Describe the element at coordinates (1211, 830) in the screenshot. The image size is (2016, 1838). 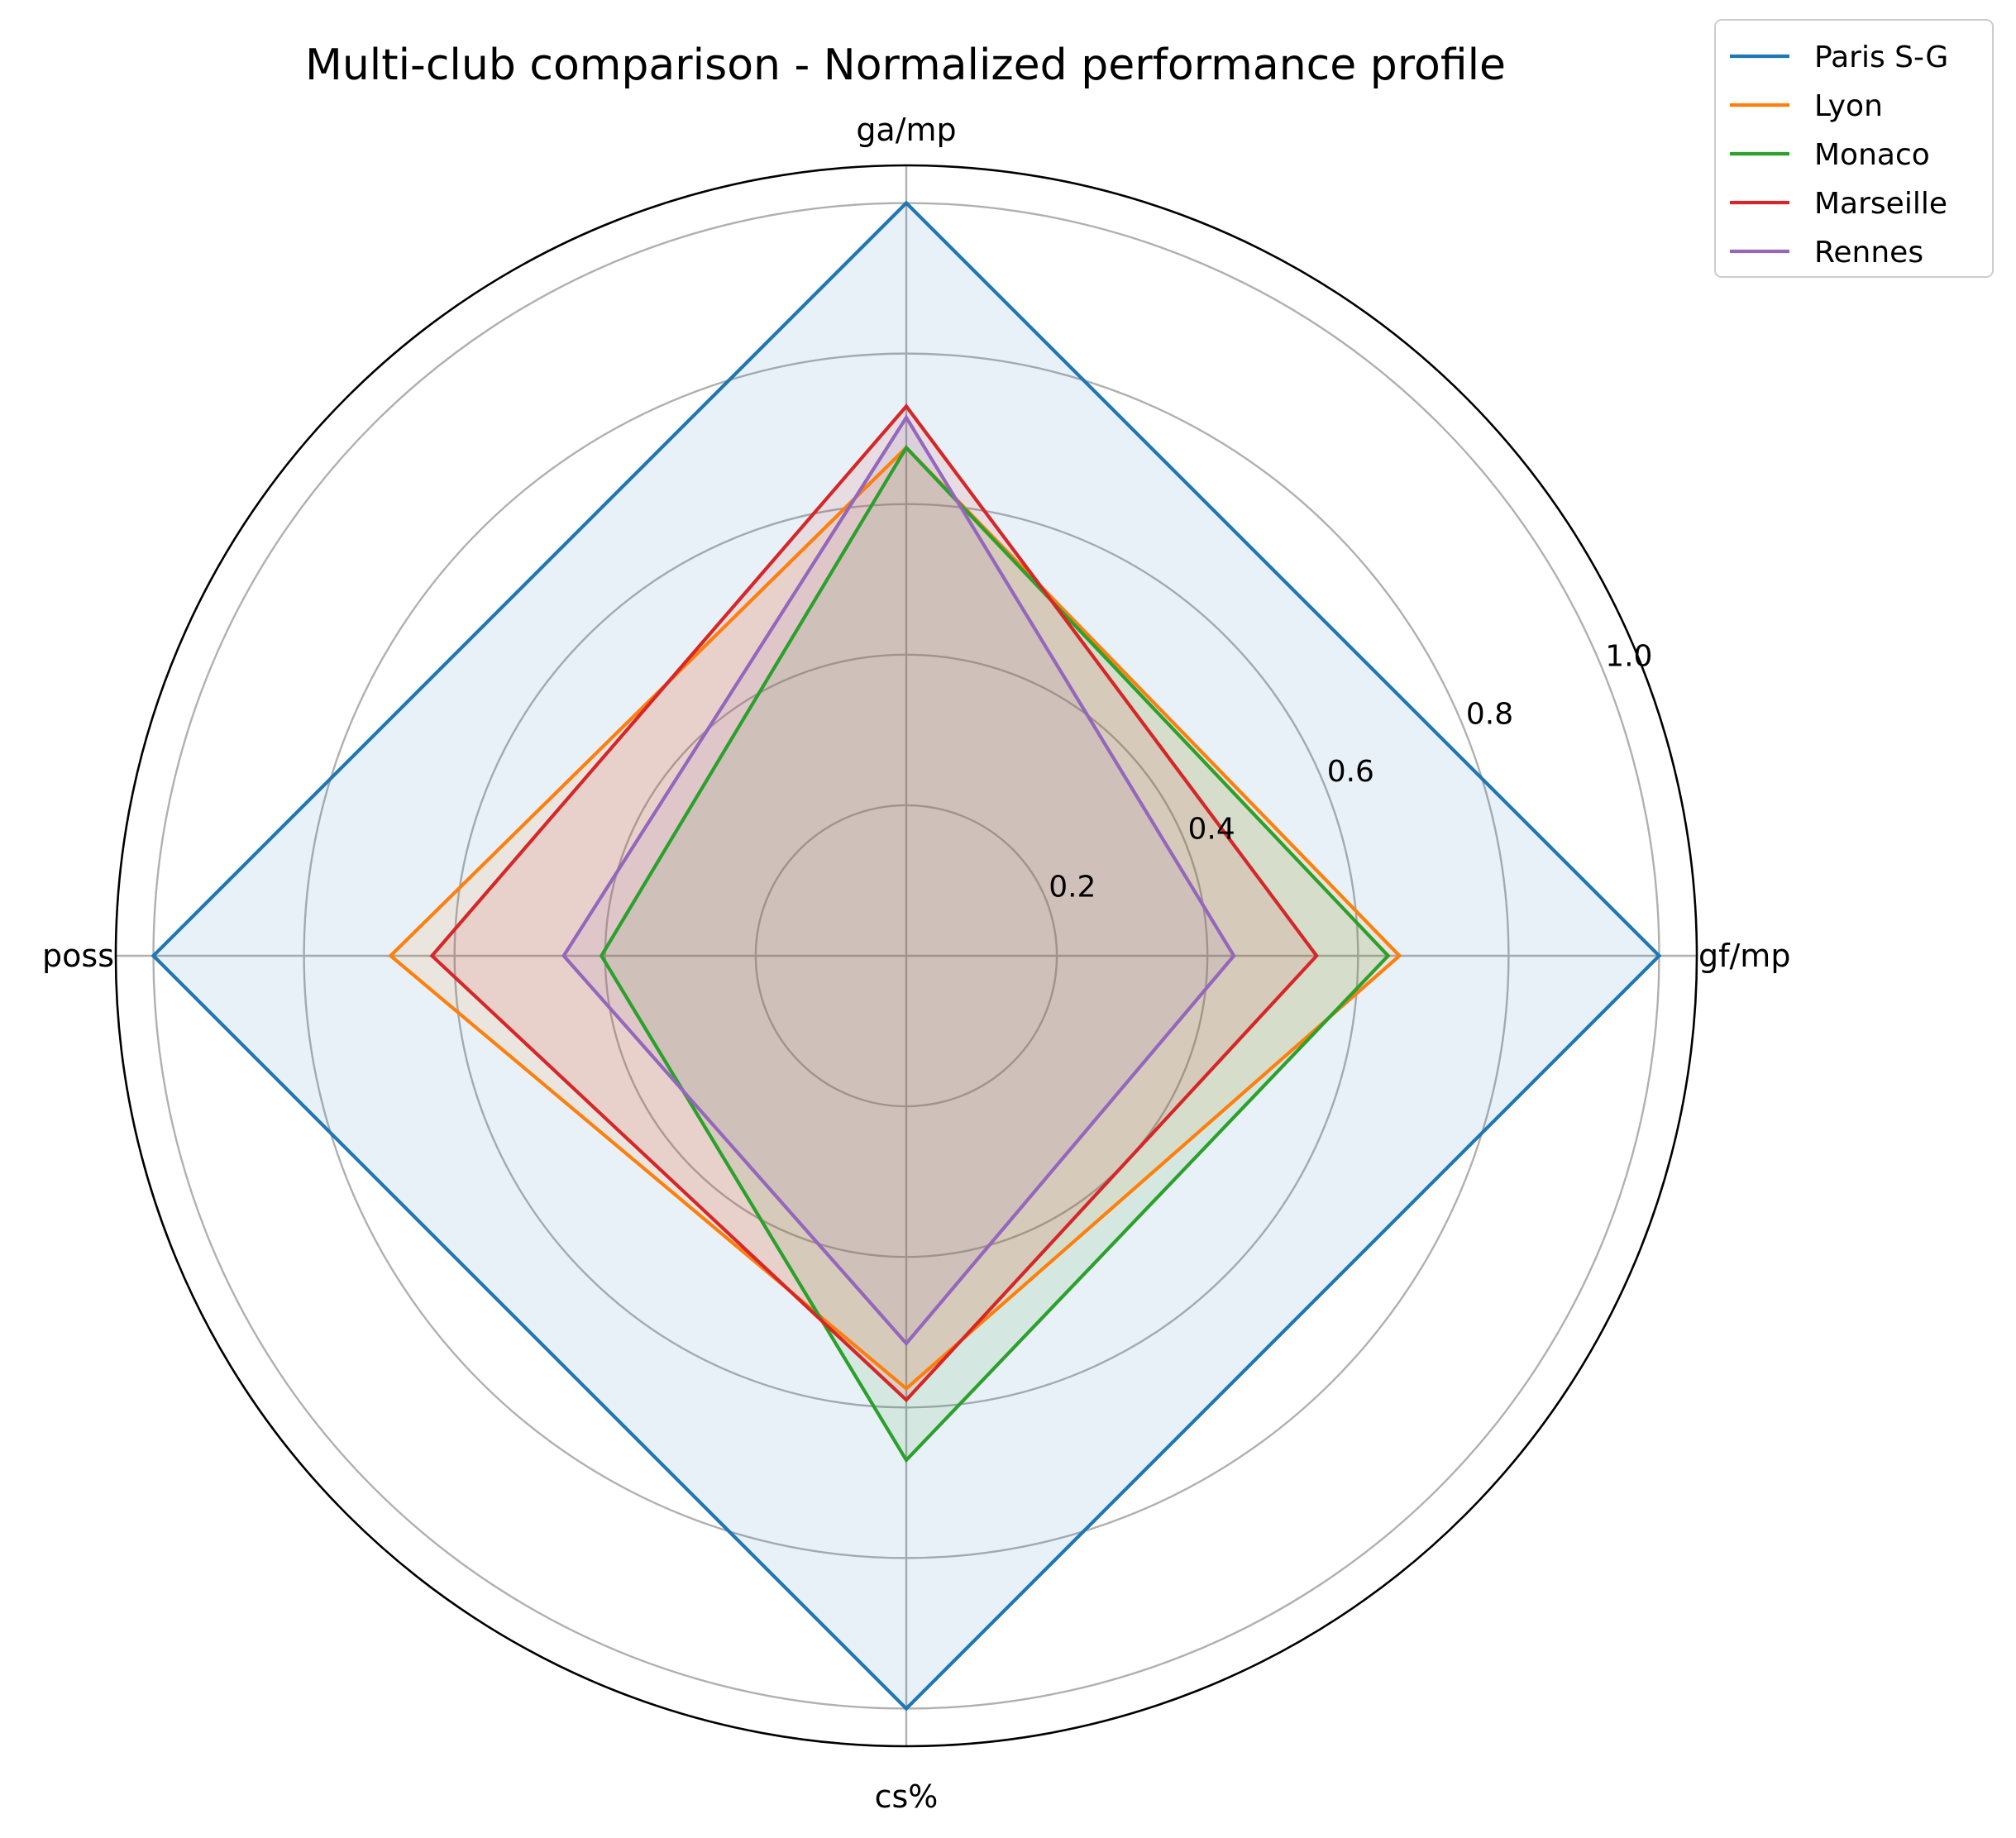
I see `radial-tick-label-2: 0.4` at that location.